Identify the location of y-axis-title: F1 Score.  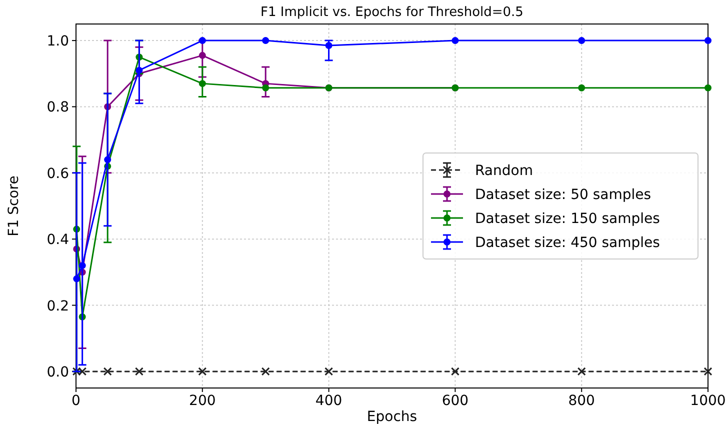
(14, 206).